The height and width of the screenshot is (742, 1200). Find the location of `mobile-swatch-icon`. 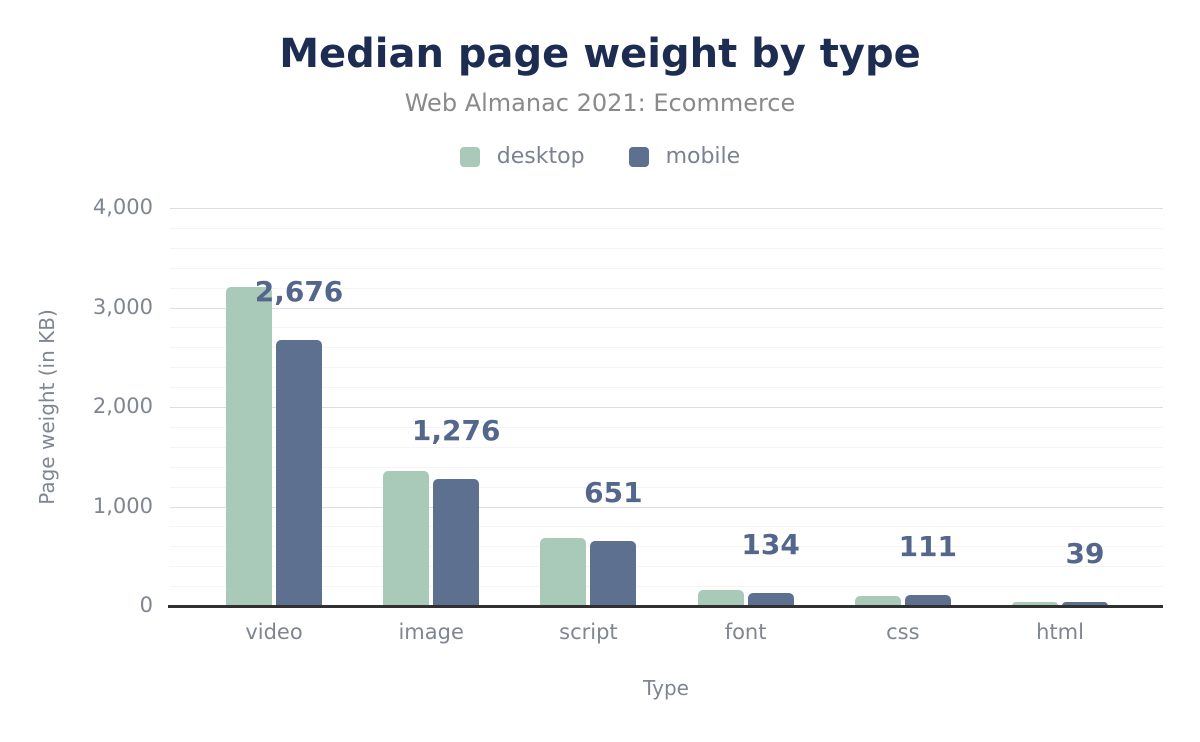

mobile-swatch-icon is located at coordinates (638, 157).